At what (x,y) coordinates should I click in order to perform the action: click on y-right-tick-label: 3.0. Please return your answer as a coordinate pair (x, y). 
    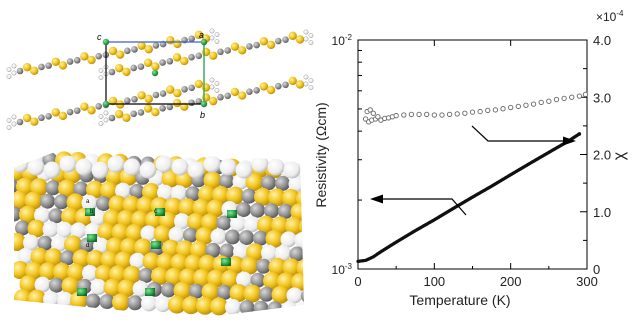
    Looking at the image, I should click on (602, 97).